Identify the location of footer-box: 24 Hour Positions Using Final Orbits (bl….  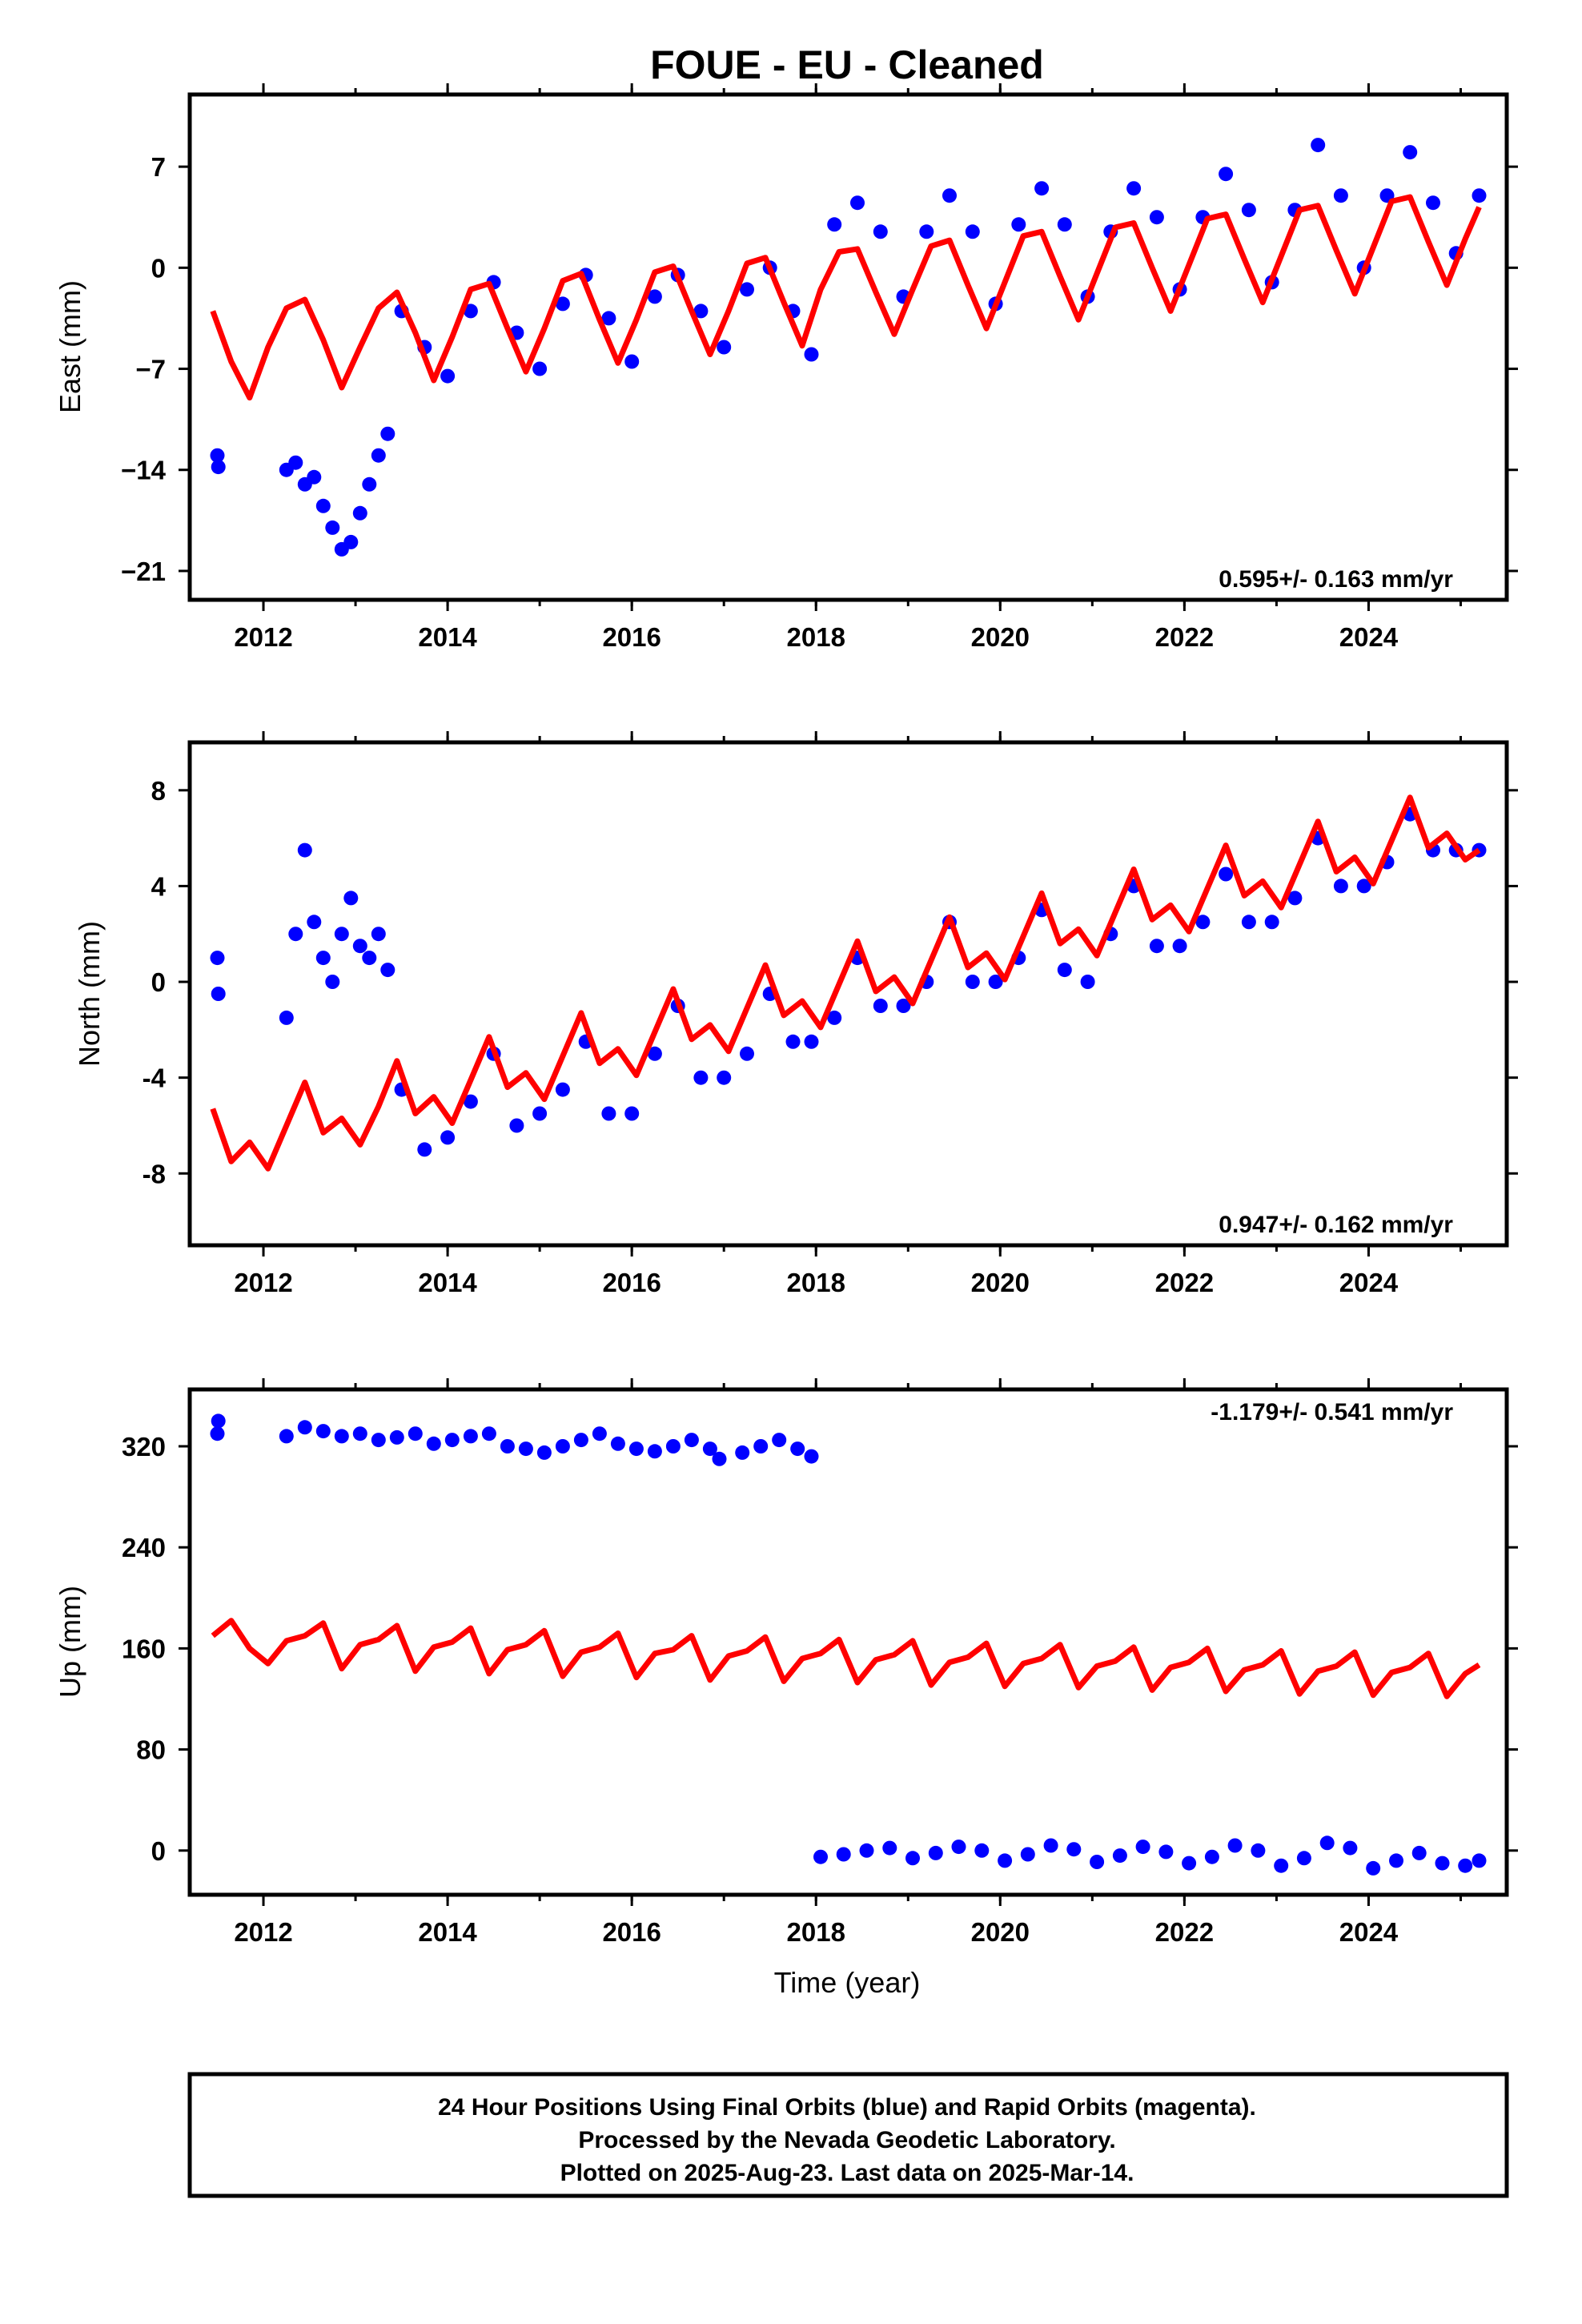
(848, 2135).